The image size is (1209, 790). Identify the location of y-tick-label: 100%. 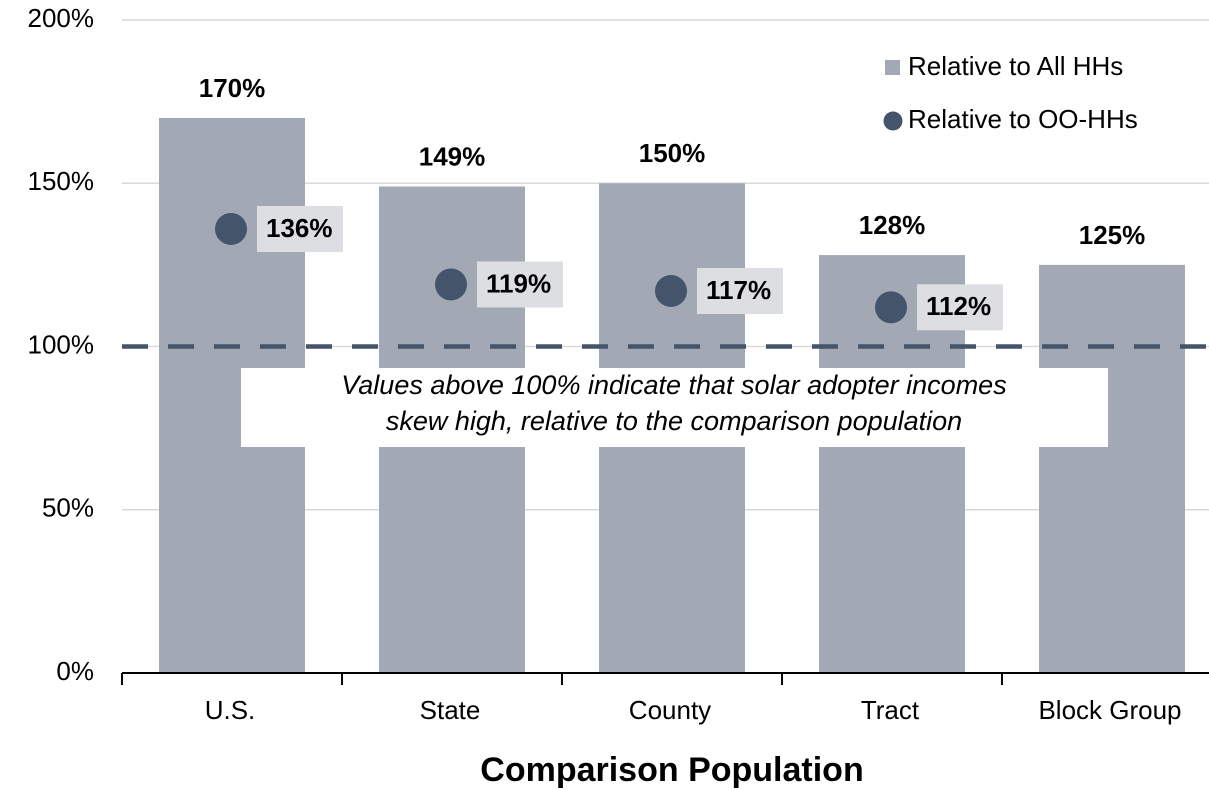
(61, 344).